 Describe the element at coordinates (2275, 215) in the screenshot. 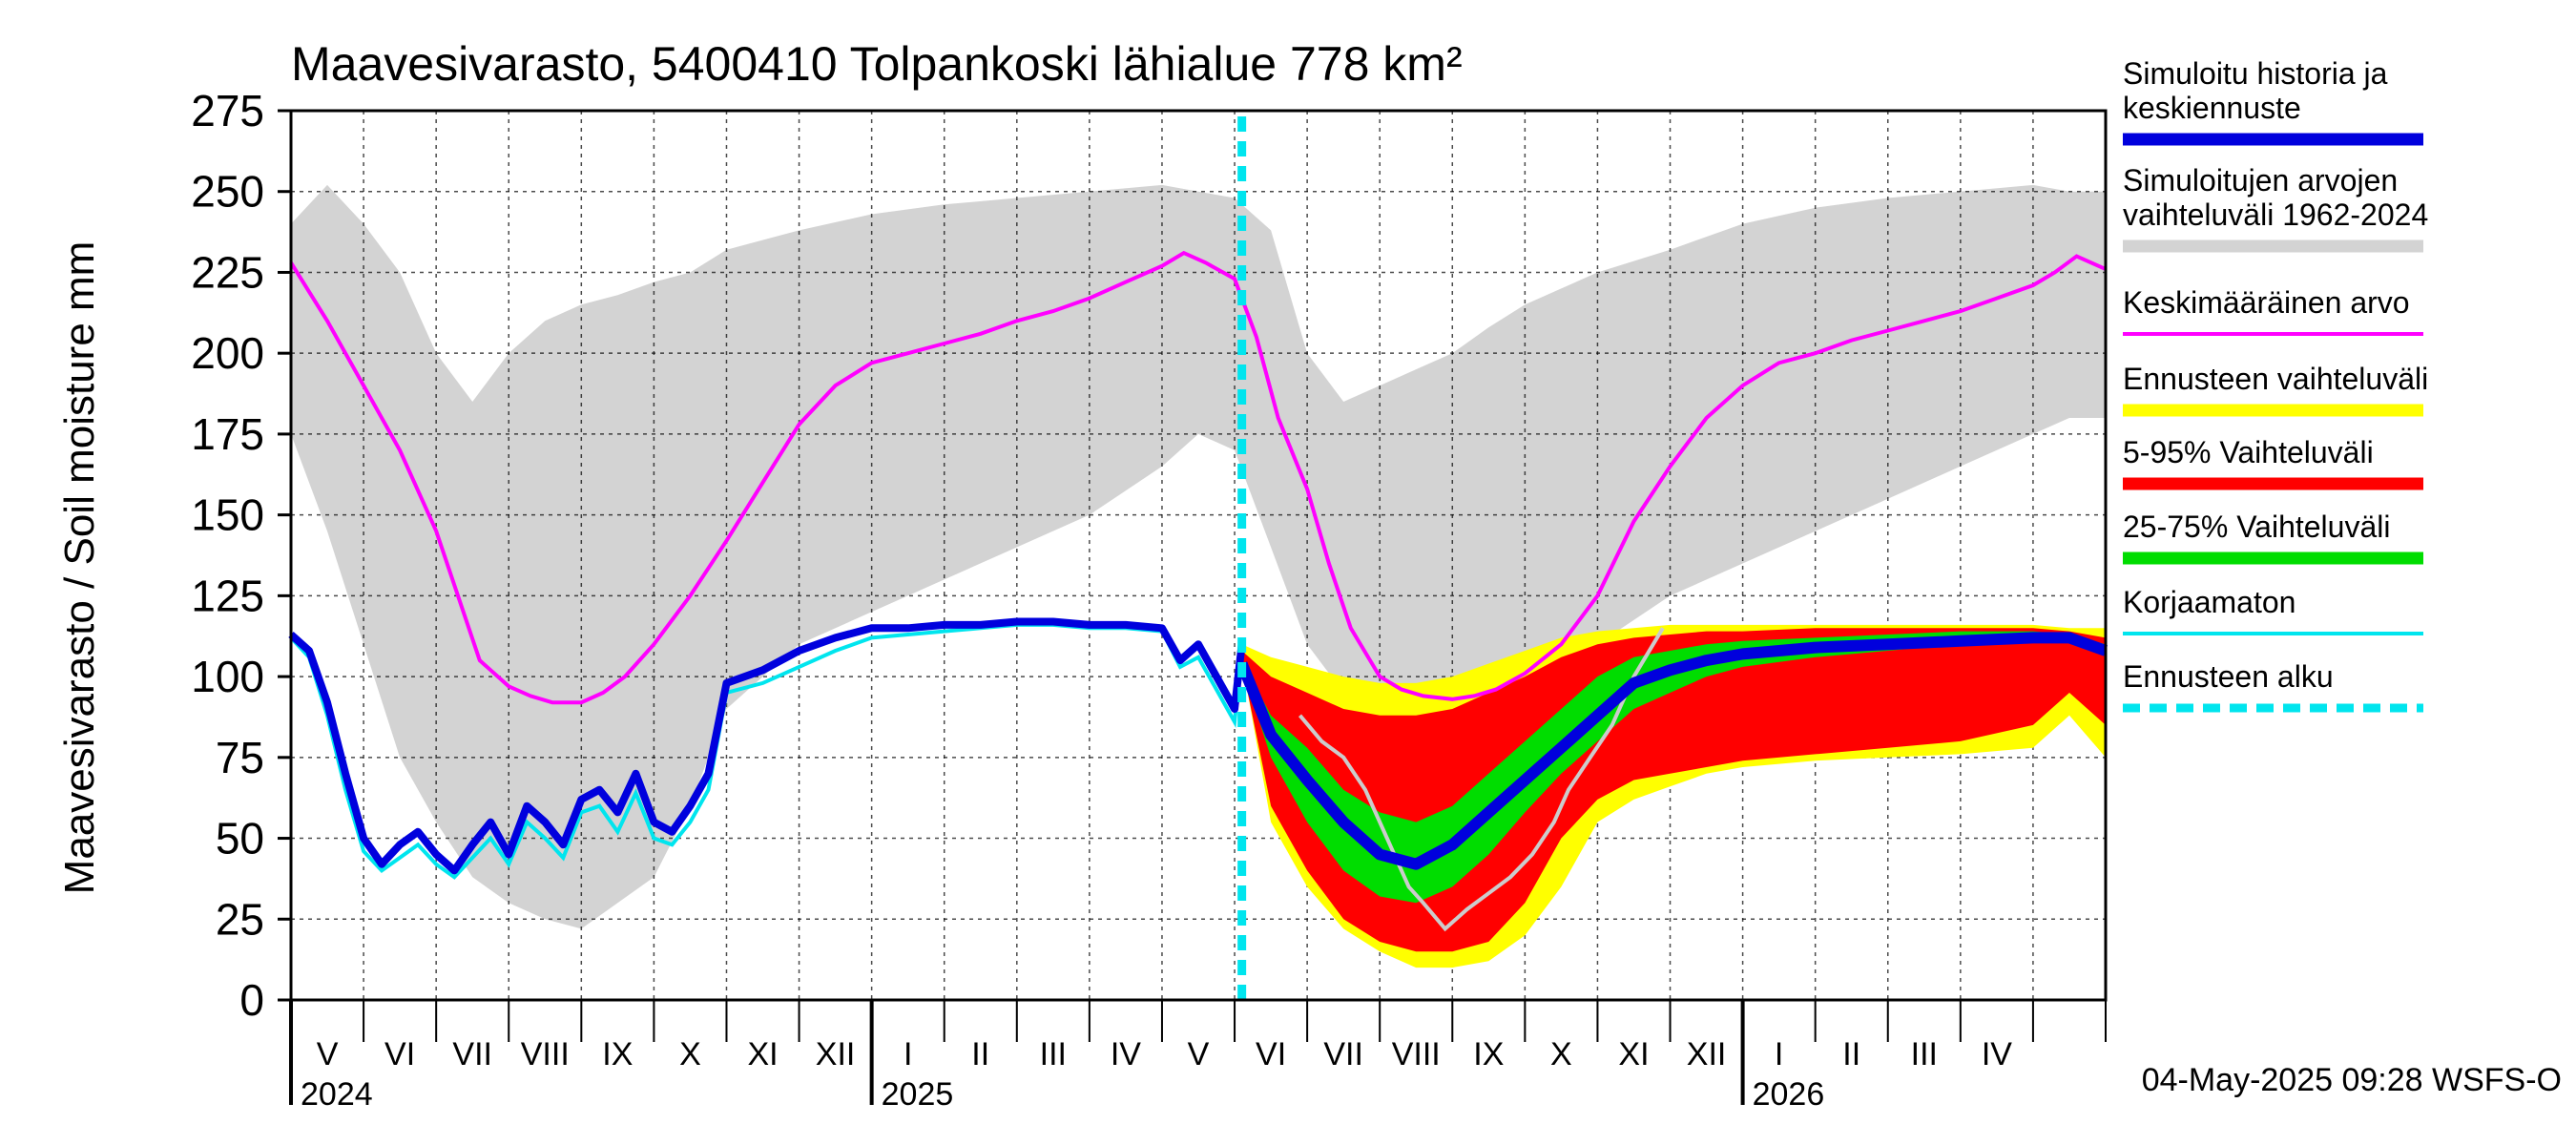

I see `legend-label: vaihteluväli 1962-2024` at that location.